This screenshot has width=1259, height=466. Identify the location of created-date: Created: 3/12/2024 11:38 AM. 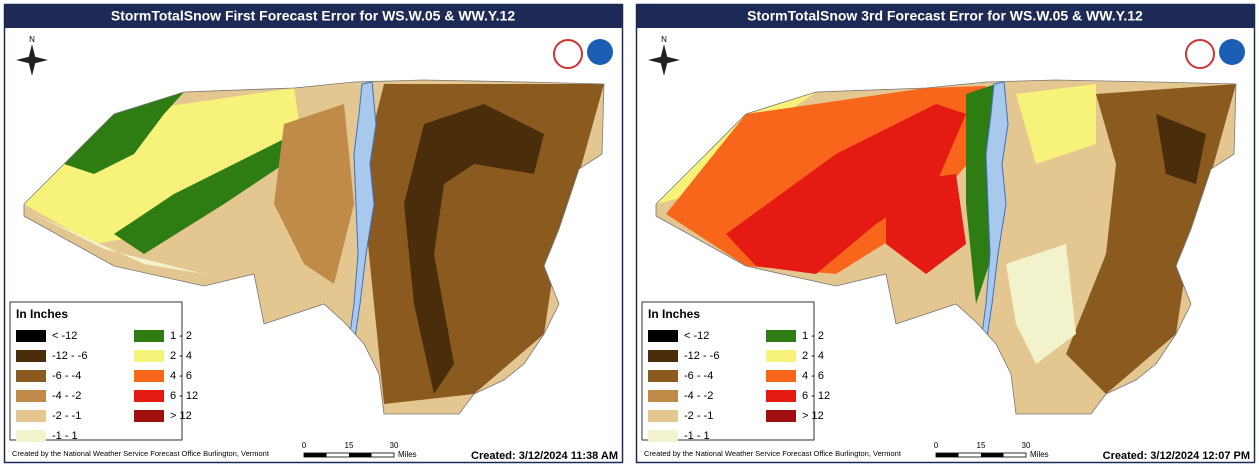
(544, 456).